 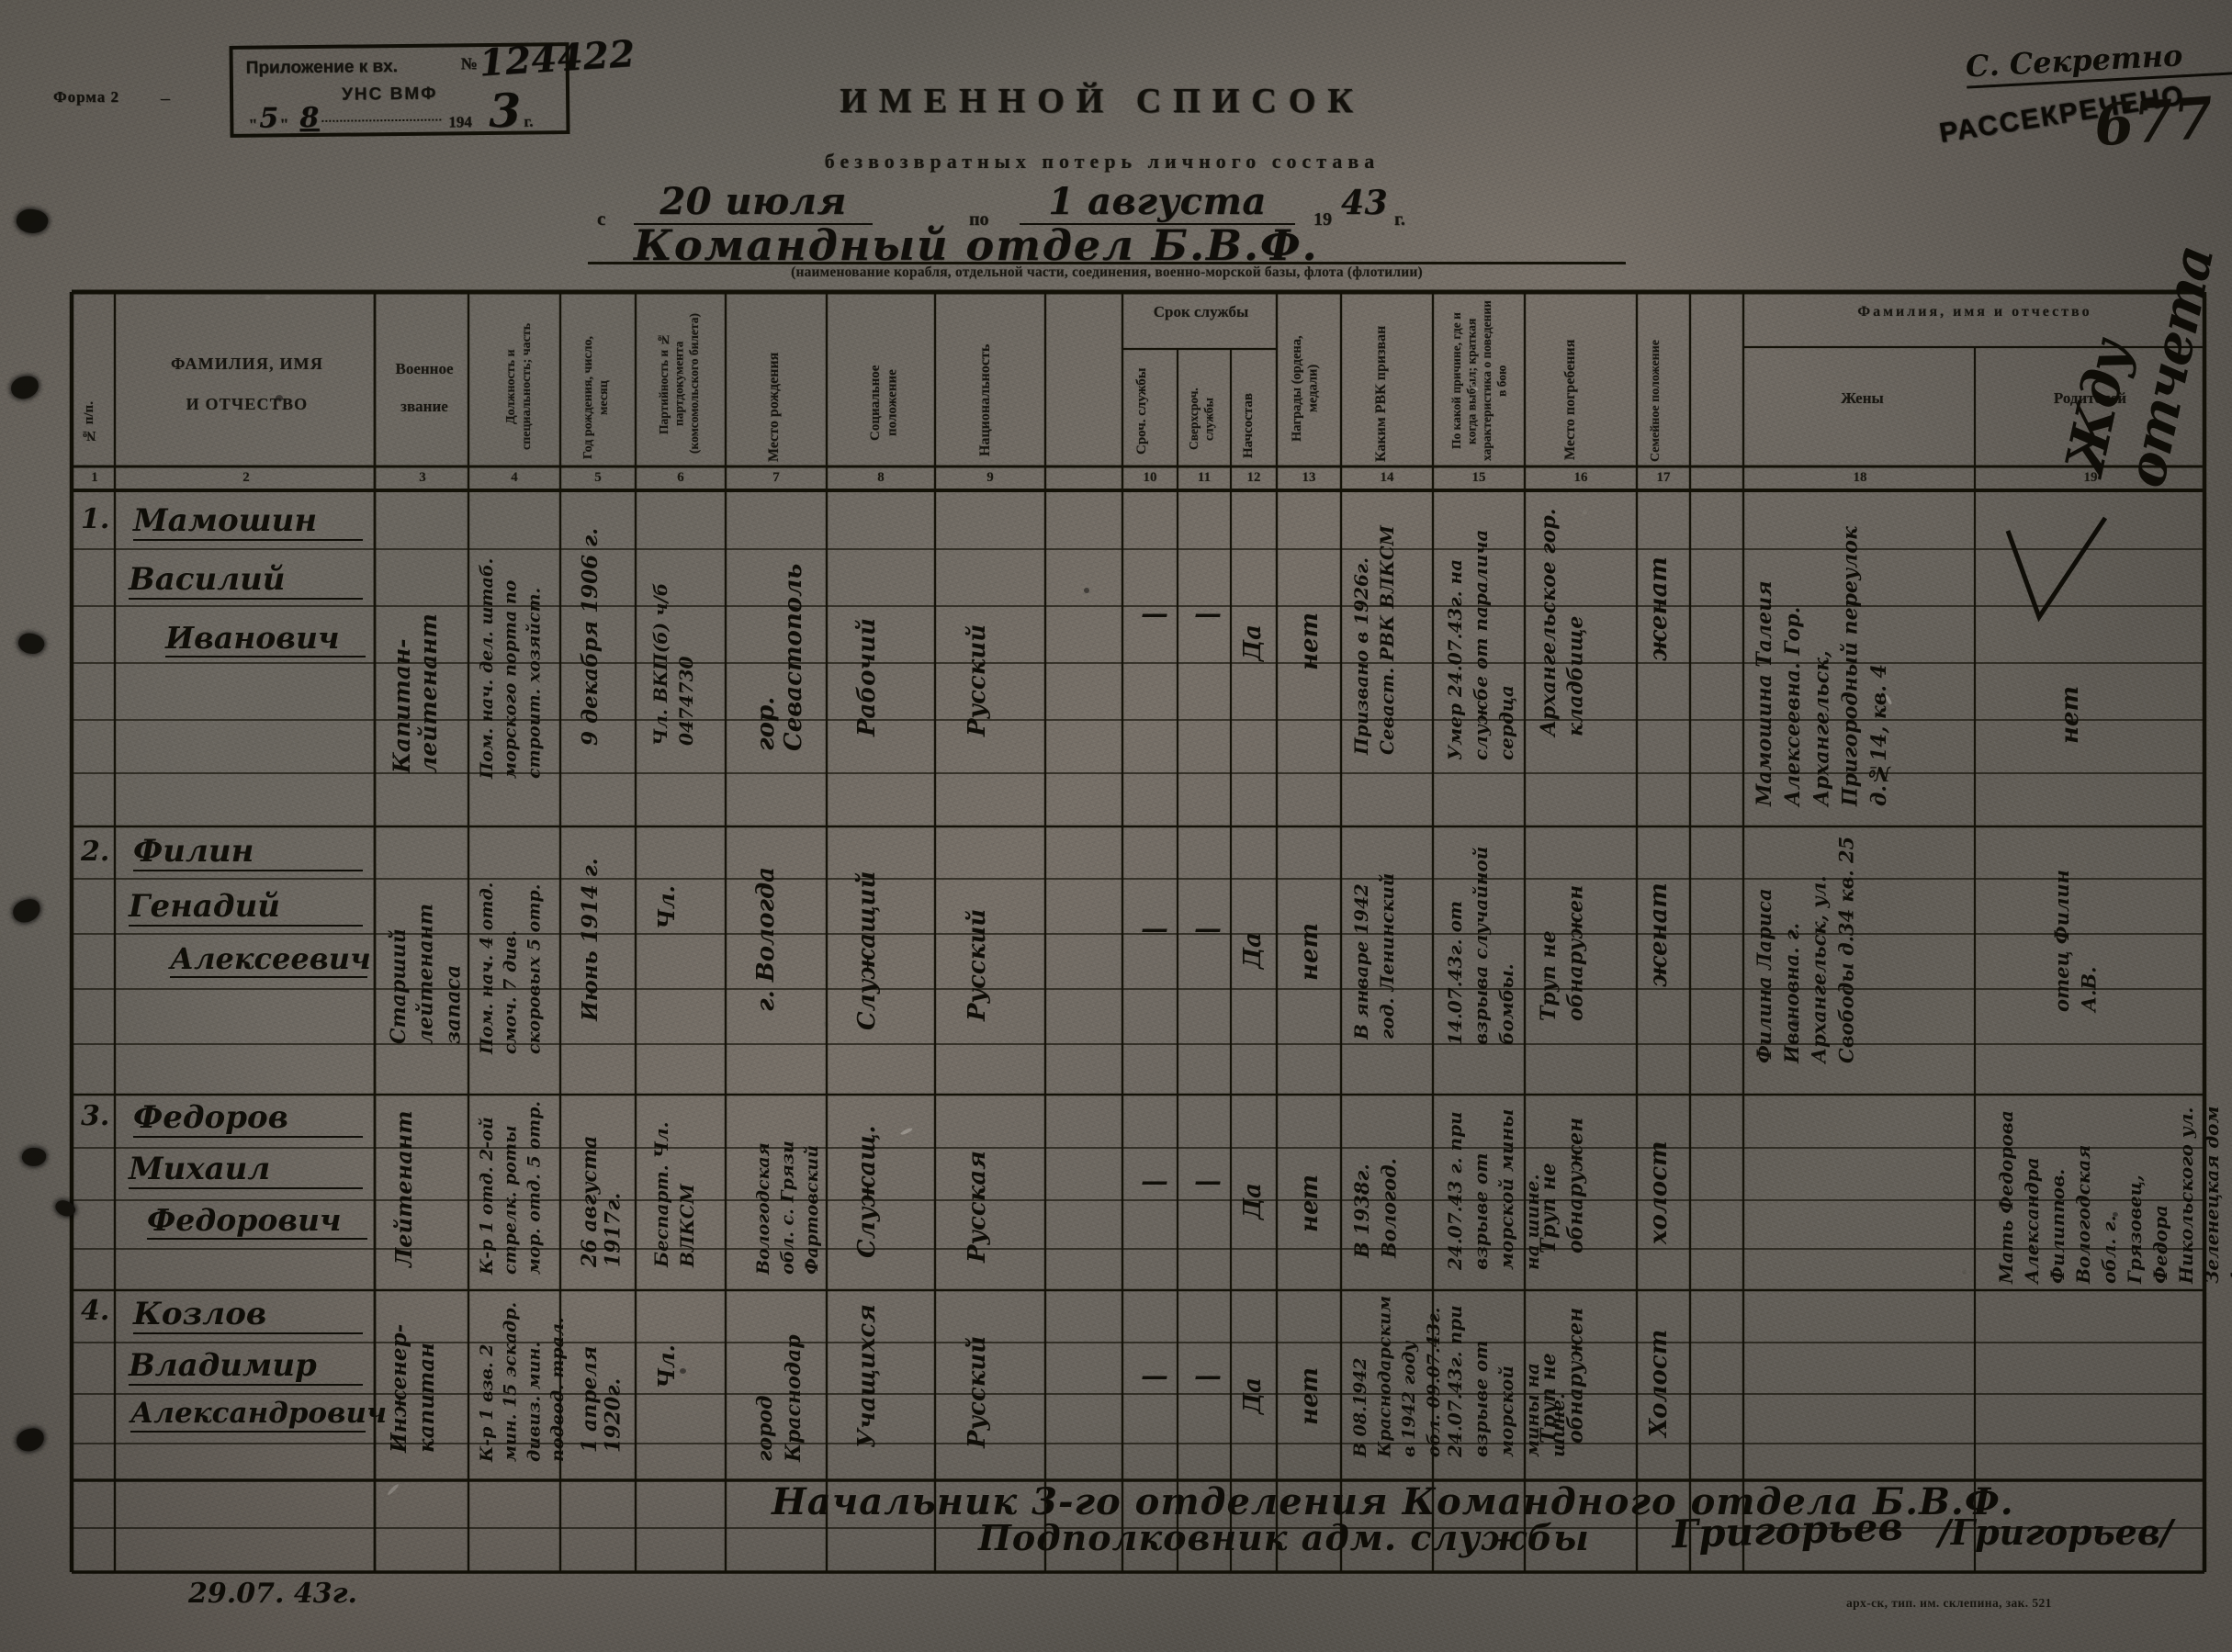 What do you see at coordinates (680, 477) in the screenshot?
I see `colnum-6: 6` at bounding box center [680, 477].